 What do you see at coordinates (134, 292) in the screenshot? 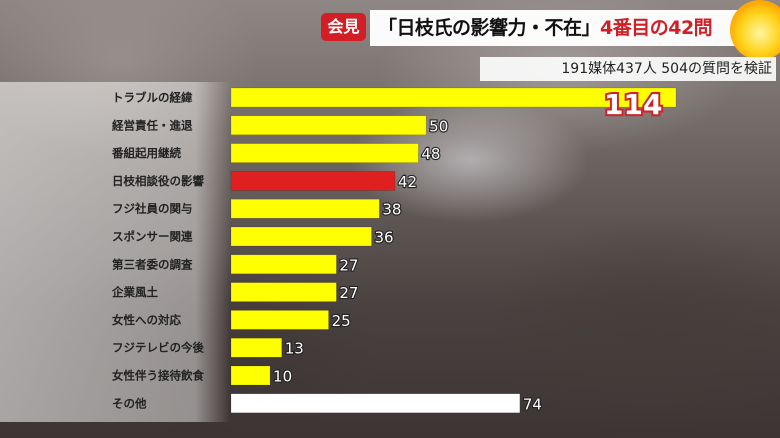
I see `category-label: 企業風土` at bounding box center [134, 292].